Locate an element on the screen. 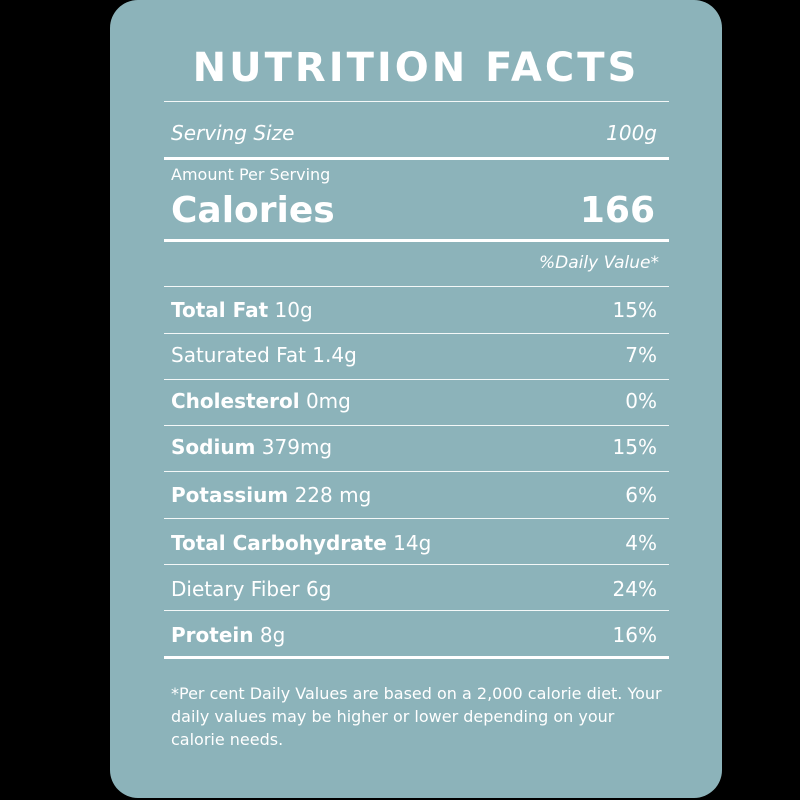 This screenshot has width=800, height=800. nutrient-amount: 10g is located at coordinates (293, 310).